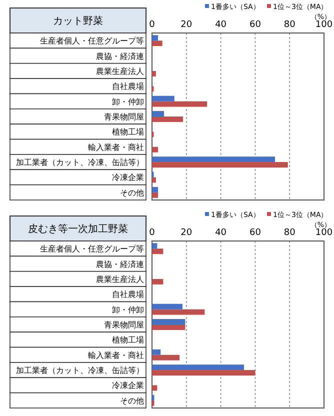 The width and height of the screenshot is (334, 416). What do you see at coordinates (78, 21) in the screenshot?
I see `chart-title: カット野菜` at bounding box center [78, 21].